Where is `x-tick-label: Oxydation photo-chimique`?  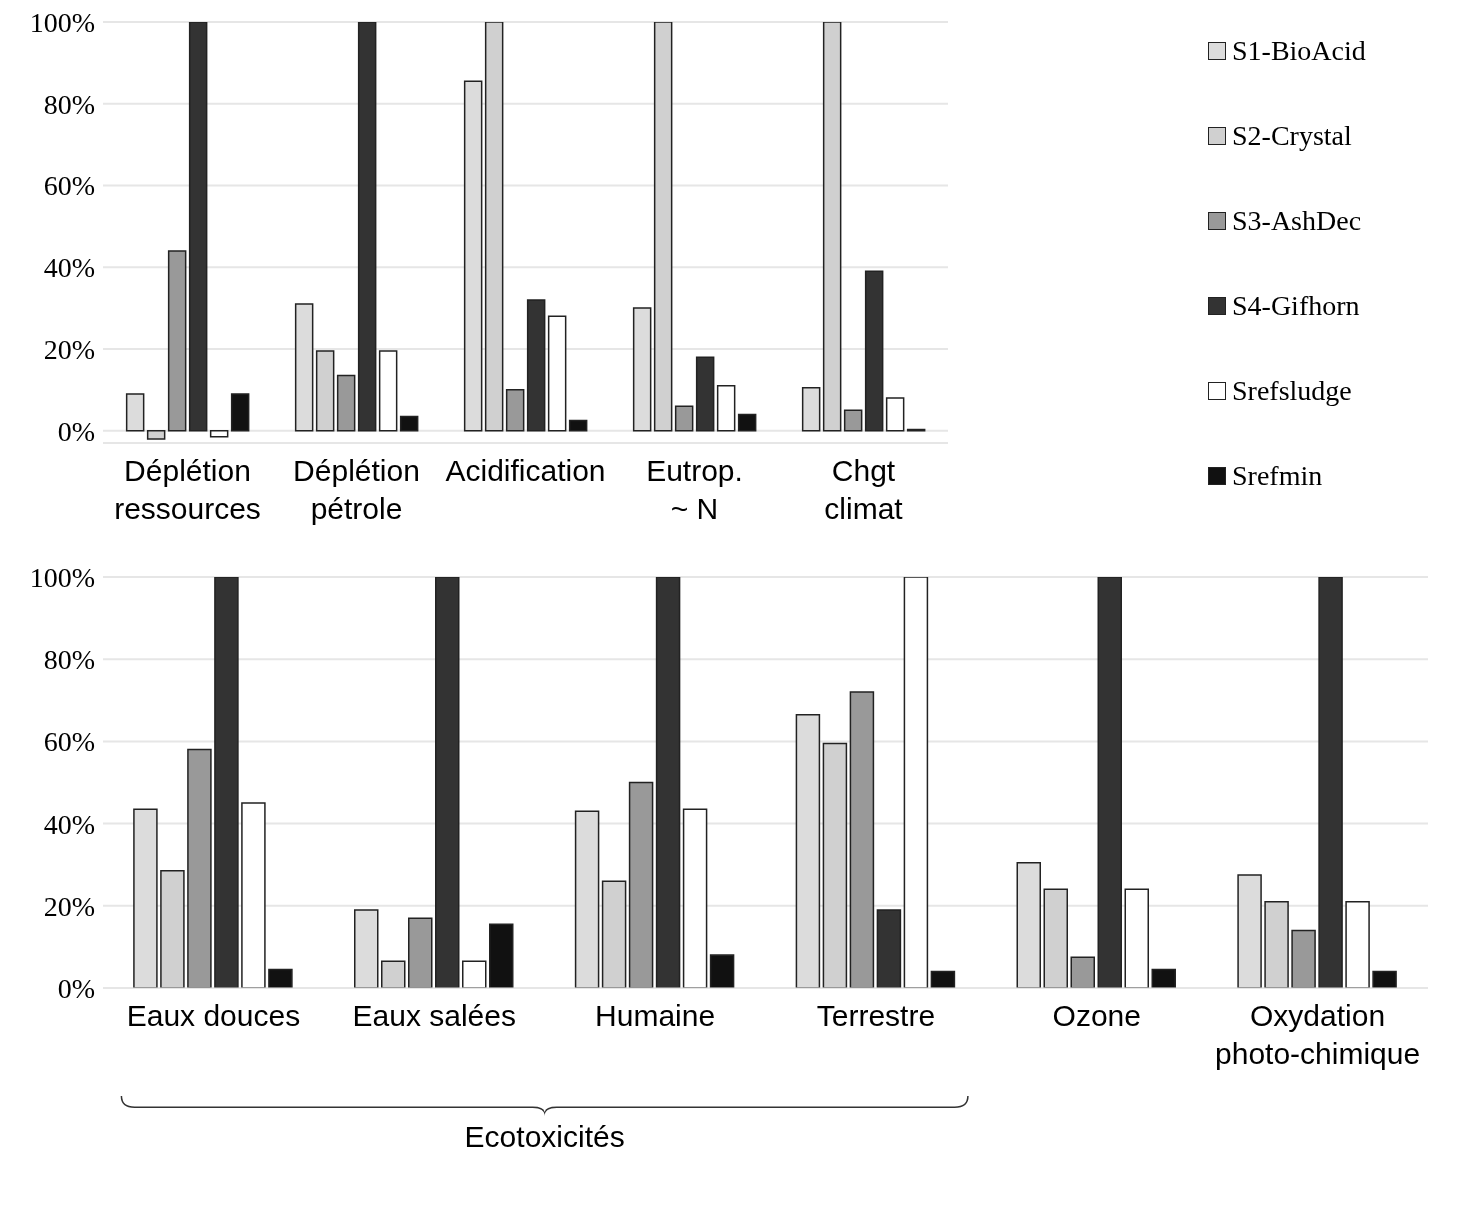
x-tick-label: Oxydation photo-chimique is located at coordinates (1318, 1034).